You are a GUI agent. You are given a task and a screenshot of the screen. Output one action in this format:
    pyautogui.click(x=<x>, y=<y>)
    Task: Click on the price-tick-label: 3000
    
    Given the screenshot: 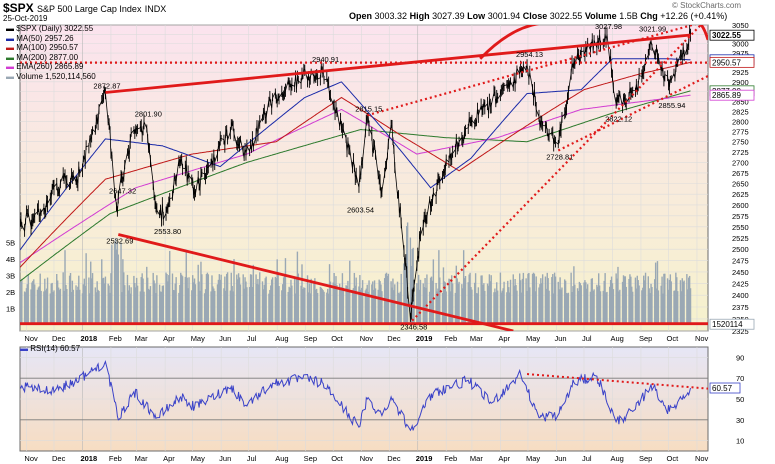 What is the action you would take?
    pyautogui.click(x=740, y=44)
    